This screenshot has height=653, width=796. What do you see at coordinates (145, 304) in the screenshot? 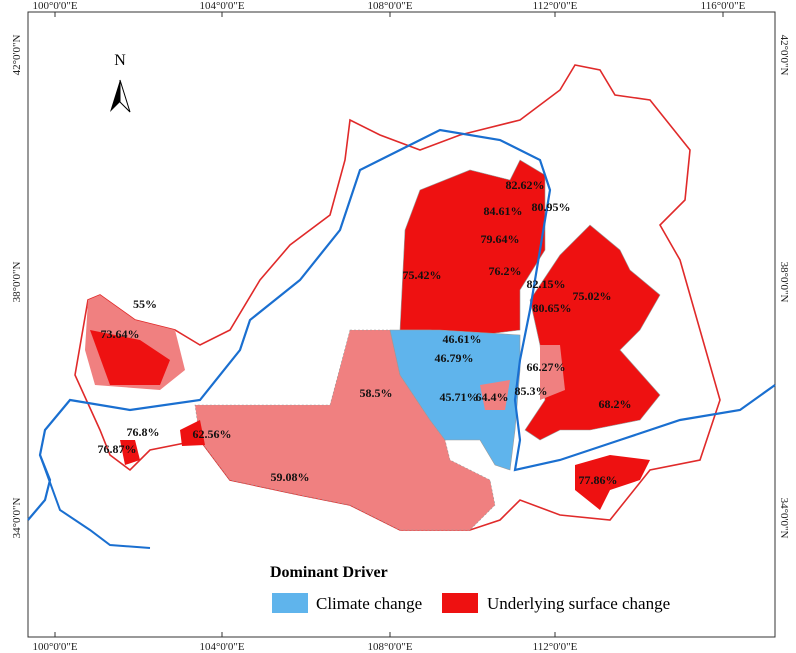
I see `region-label: 55%` at bounding box center [145, 304].